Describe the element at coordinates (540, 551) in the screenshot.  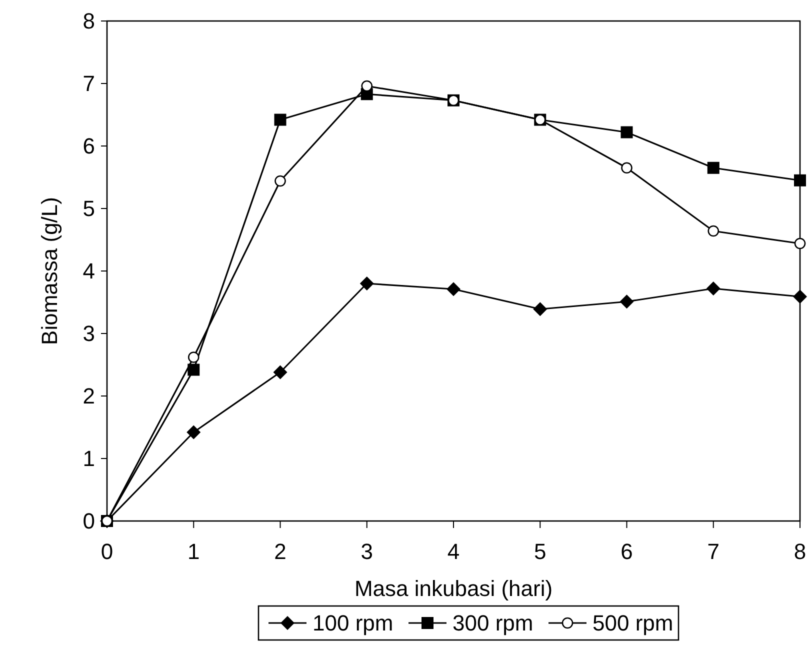
I see `x-tick-label: 5` at that location.